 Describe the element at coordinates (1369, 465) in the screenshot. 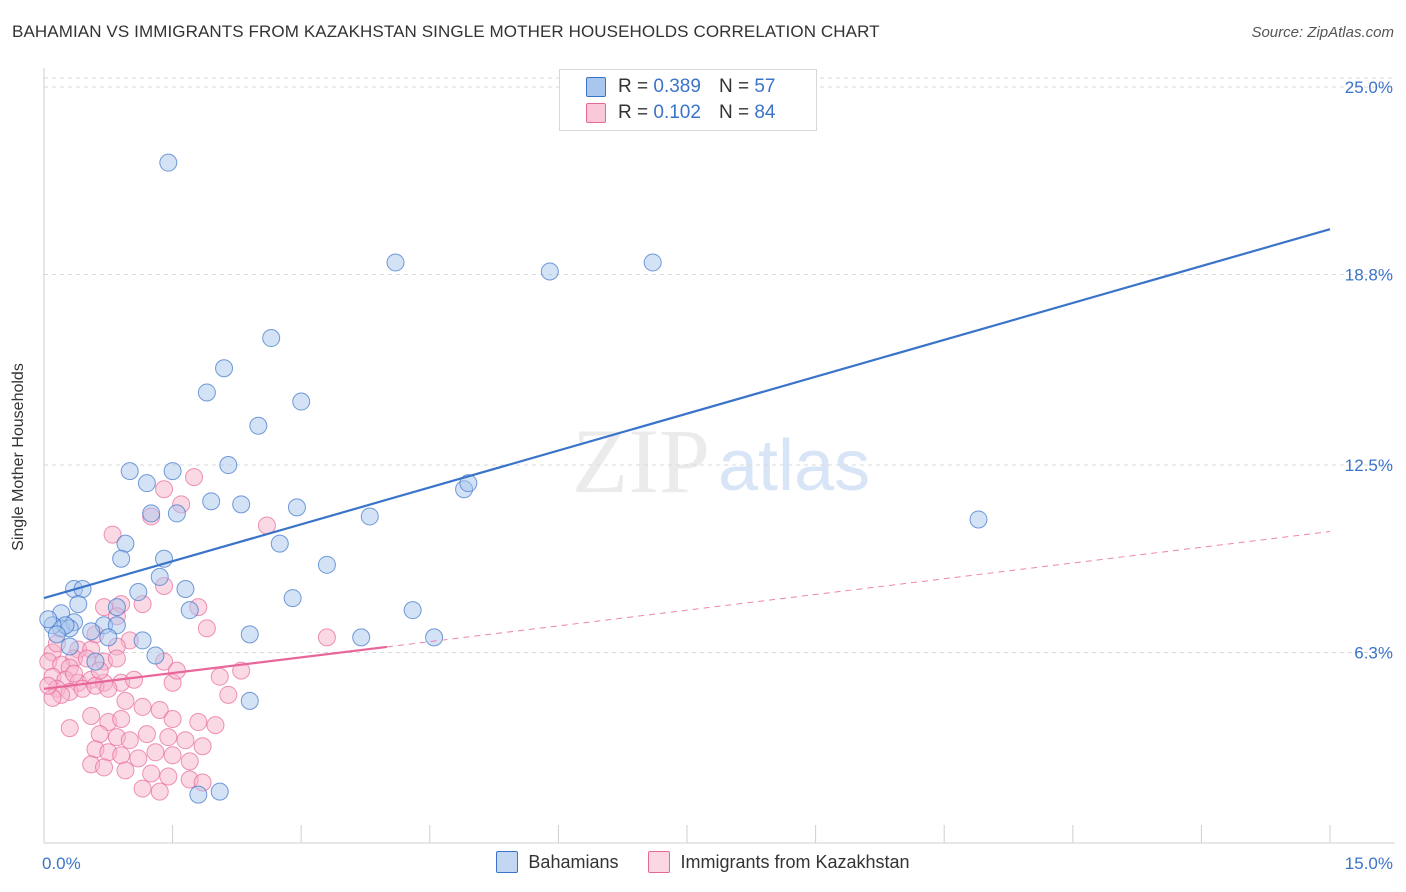

I see `y-tick-label: 12.5%` at that location.